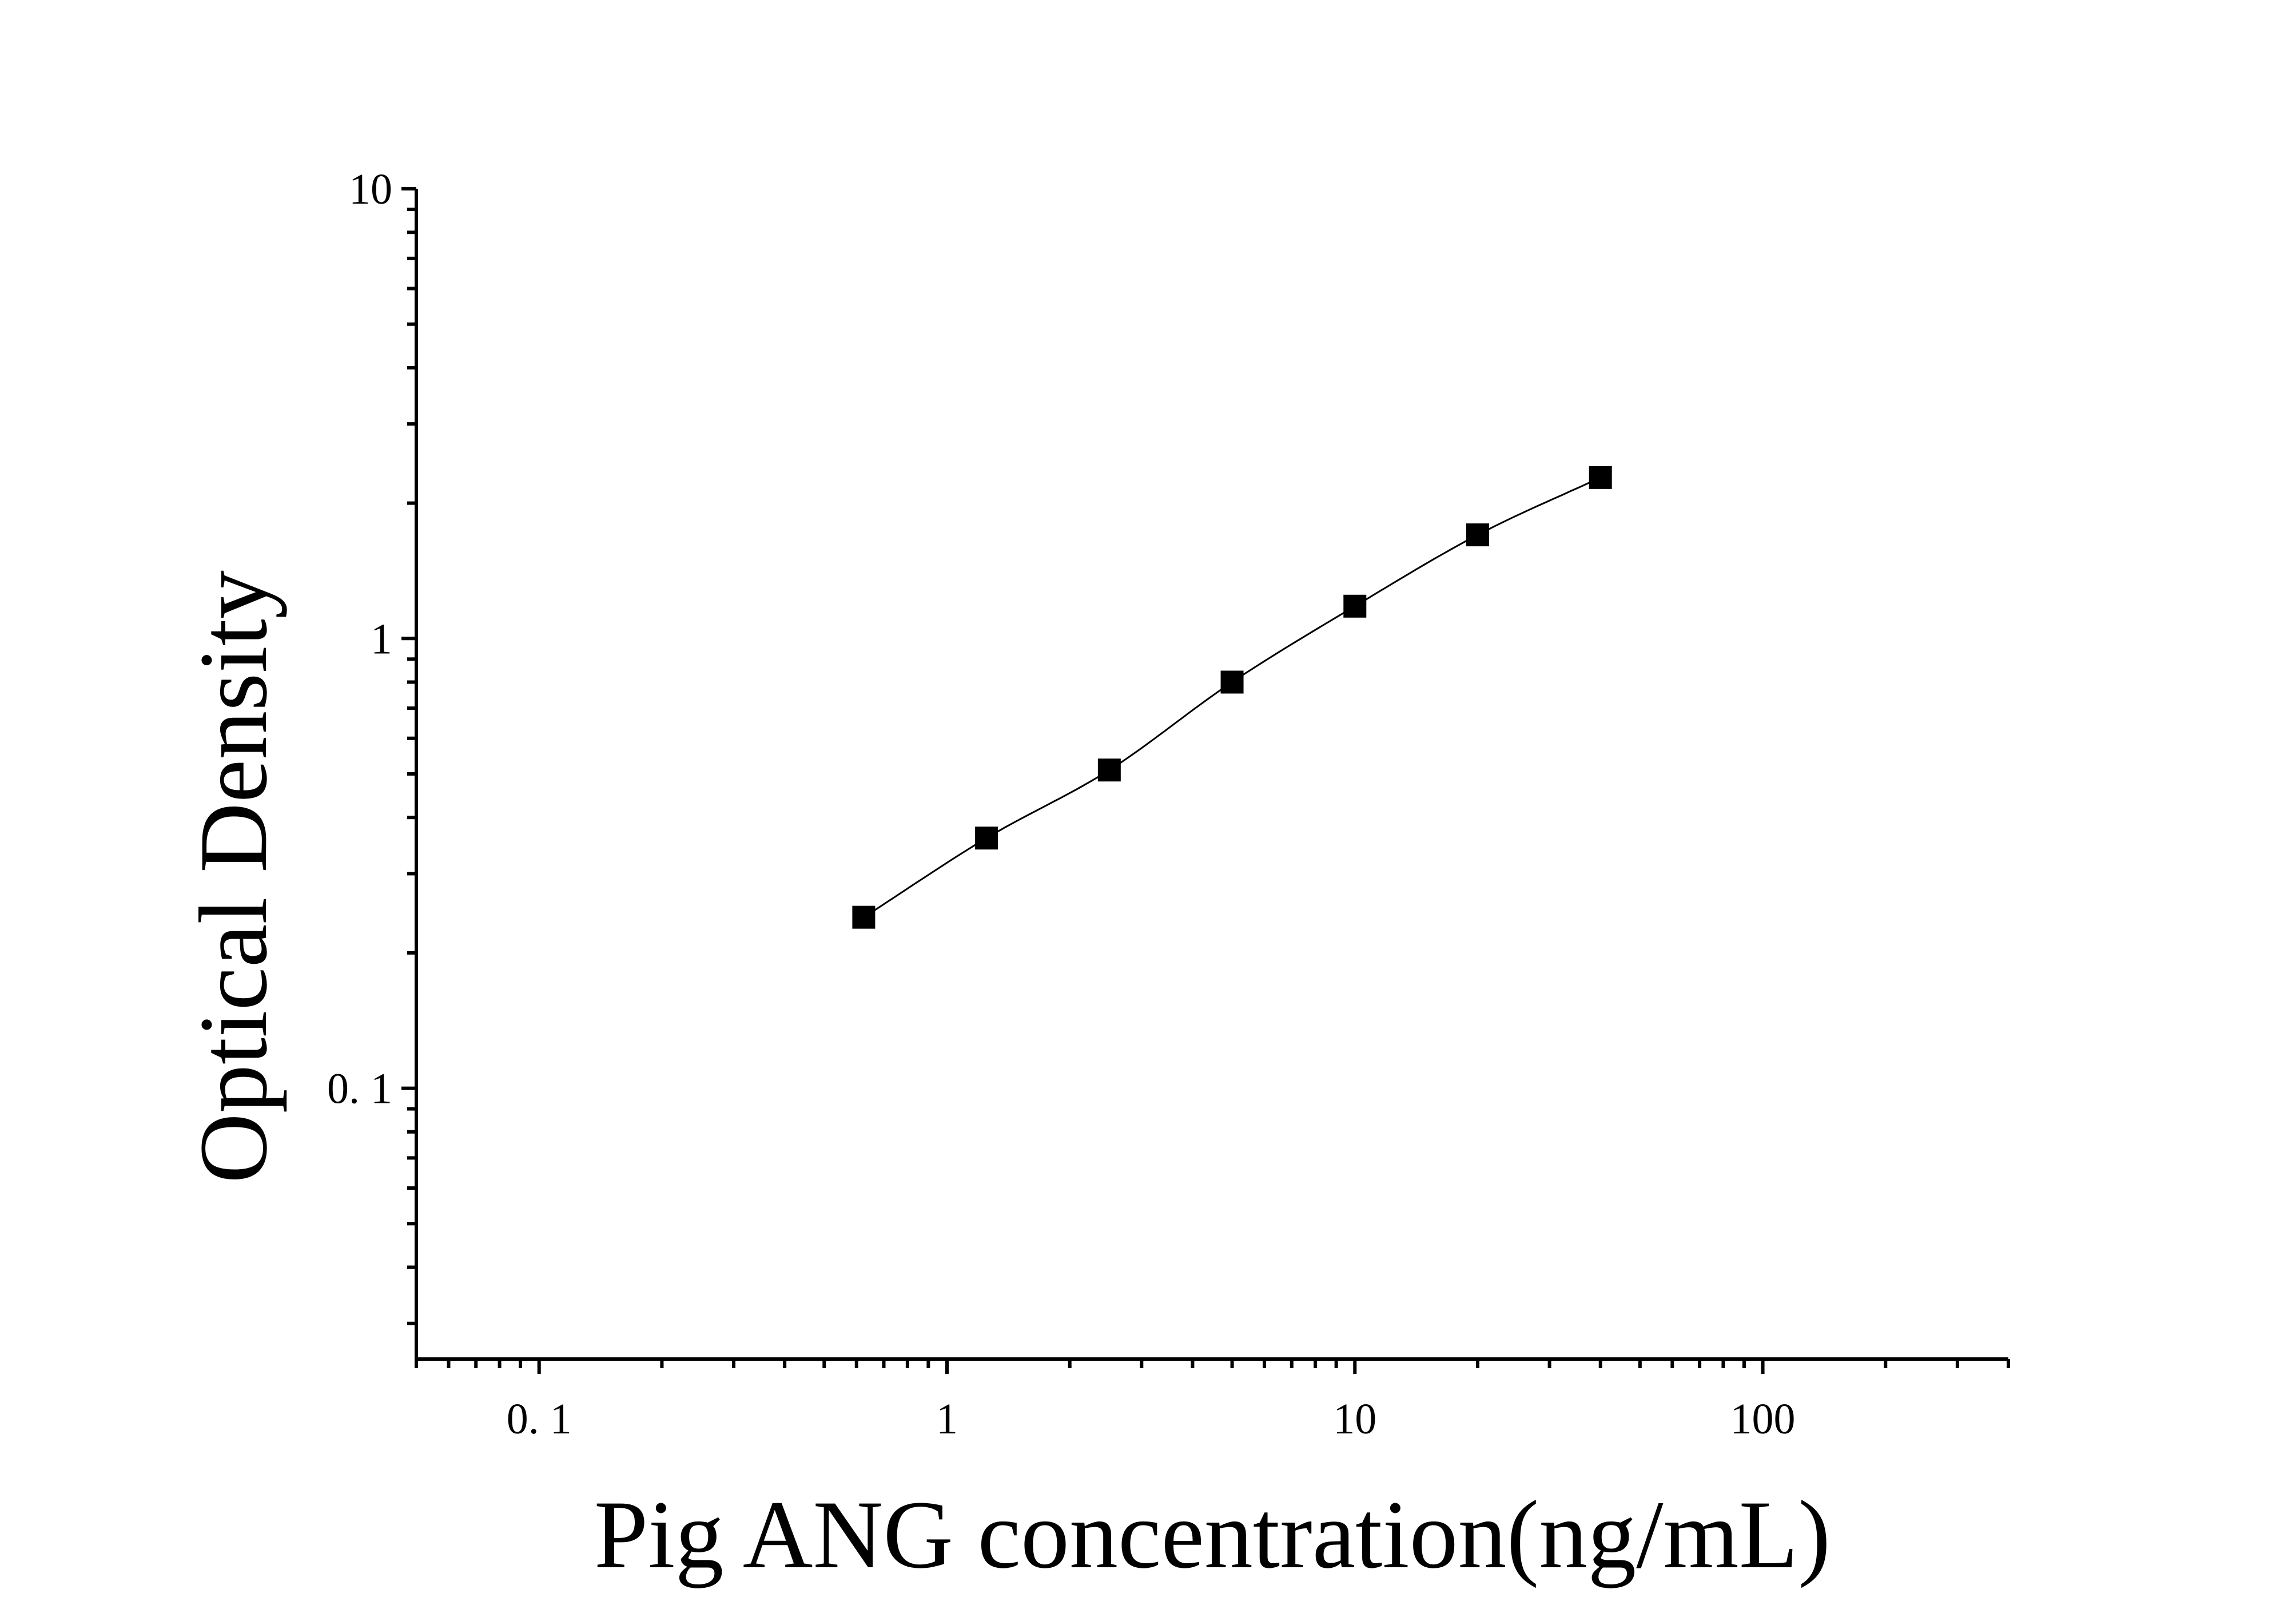 This screenshot has width=2296, height=1605. I want to click on data-markers, so click(1232, 697).